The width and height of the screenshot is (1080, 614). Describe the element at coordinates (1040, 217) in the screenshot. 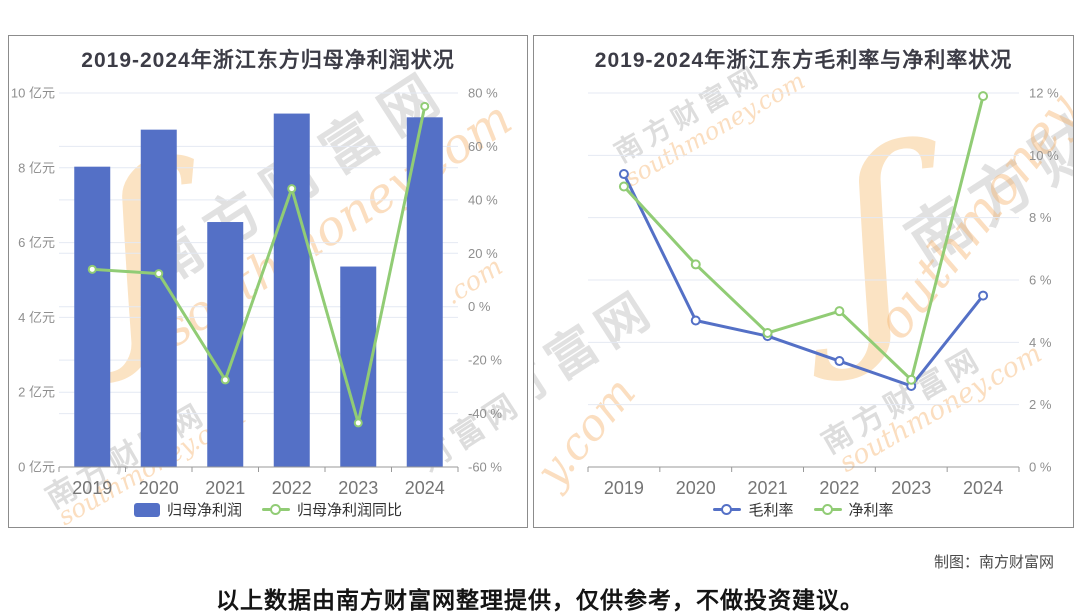

I see `svg-text: 8 %` at that location.